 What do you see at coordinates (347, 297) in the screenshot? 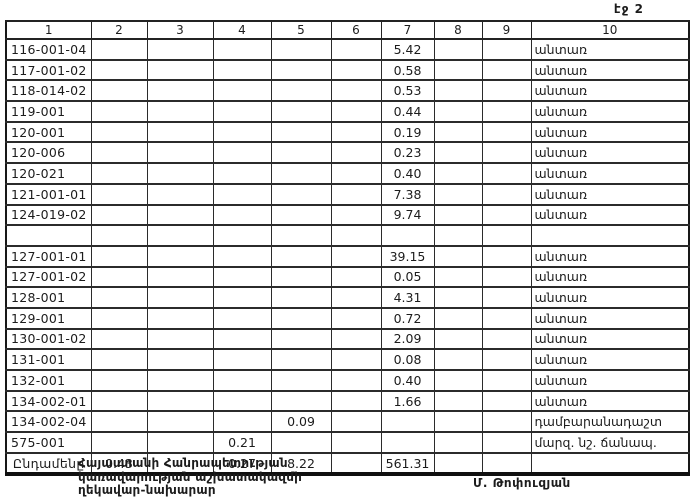
I see `table-row: 128-001 4.31 անտառ` at bounding box center [347, 297].